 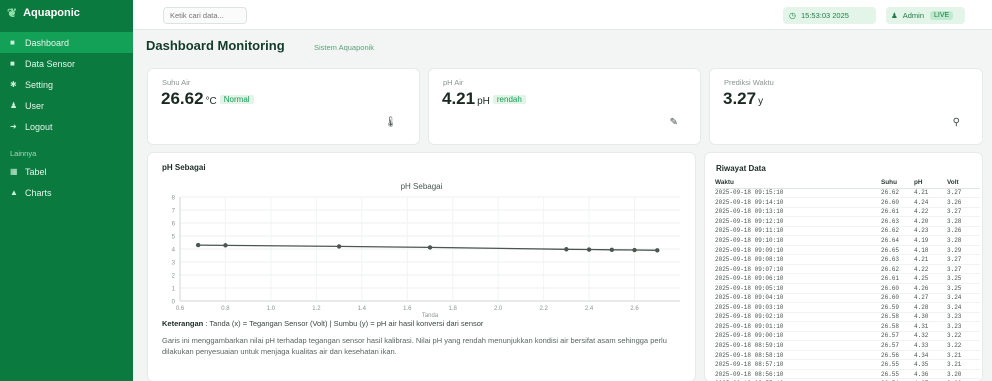 I want to click on table-cell: 3.23, so click(x=963, y=317).